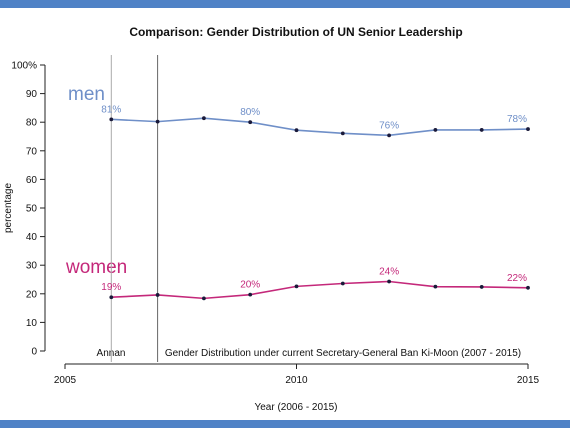 The height and width of the screenshot is (428, 570). What do you see at coordinates (111, 109) in the screenshot?
I see `men-data-label: 81%` at bounding box center [111, 109].